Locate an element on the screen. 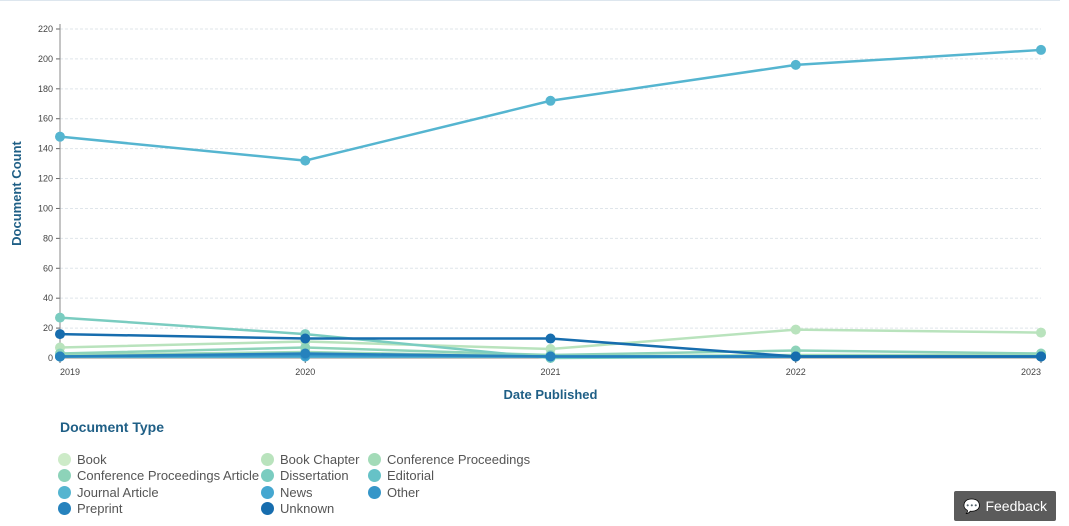 This screenshot has width=1069, height=526. legend-item: Other is located at coordinates (468, 492).